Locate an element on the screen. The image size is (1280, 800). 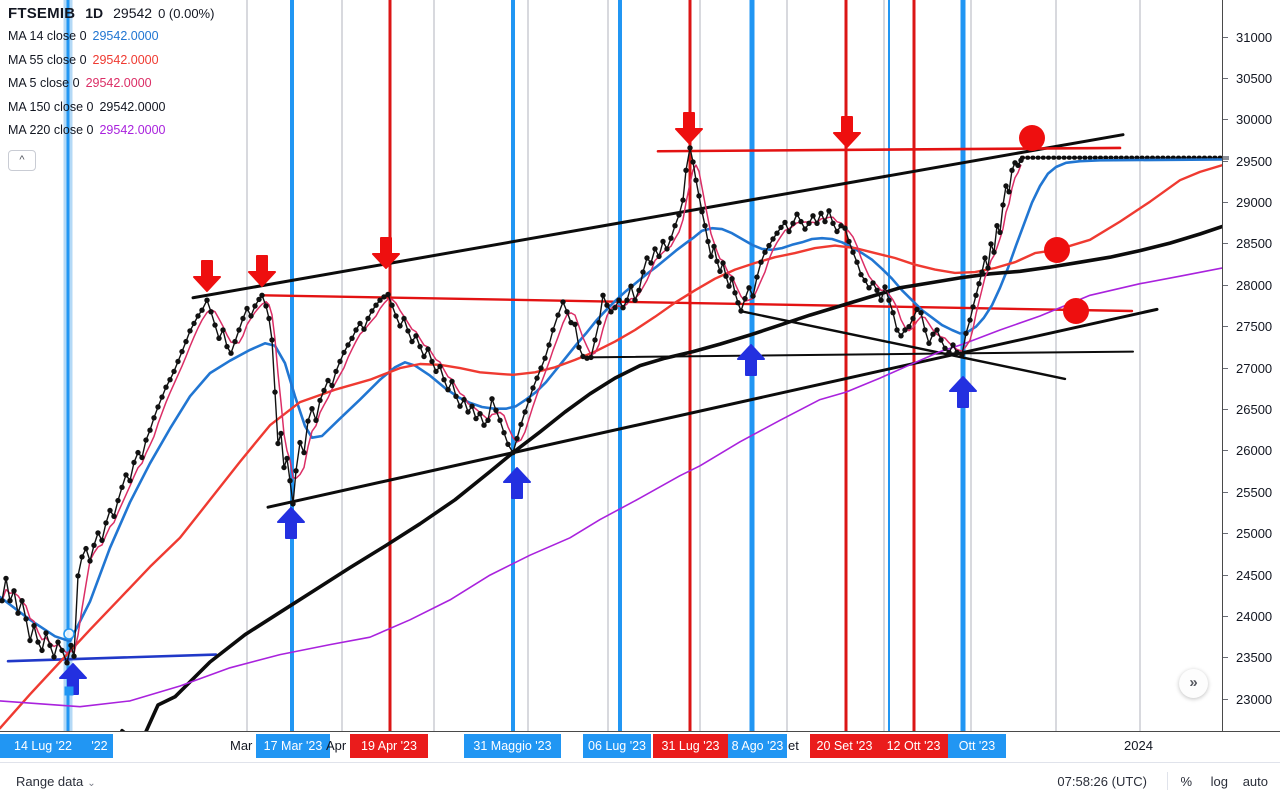
date-badge: 20 Set '23 is located at coordinates (844, 746).